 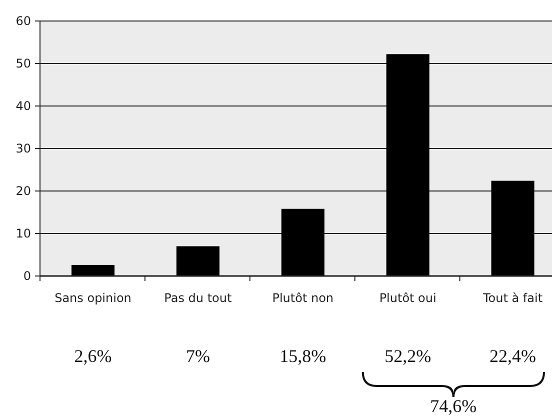 What do you see at coordinates (198, 298) in the screenshot?
I see `x-tick-label: Pas du tout` at bounding box center [198, 298].